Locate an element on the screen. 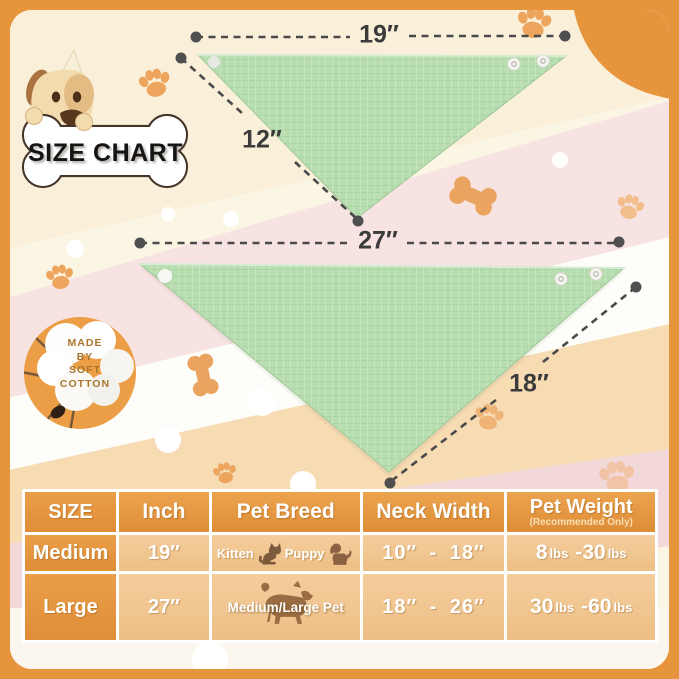  cotton-badge is located at coordinates (80, 373).